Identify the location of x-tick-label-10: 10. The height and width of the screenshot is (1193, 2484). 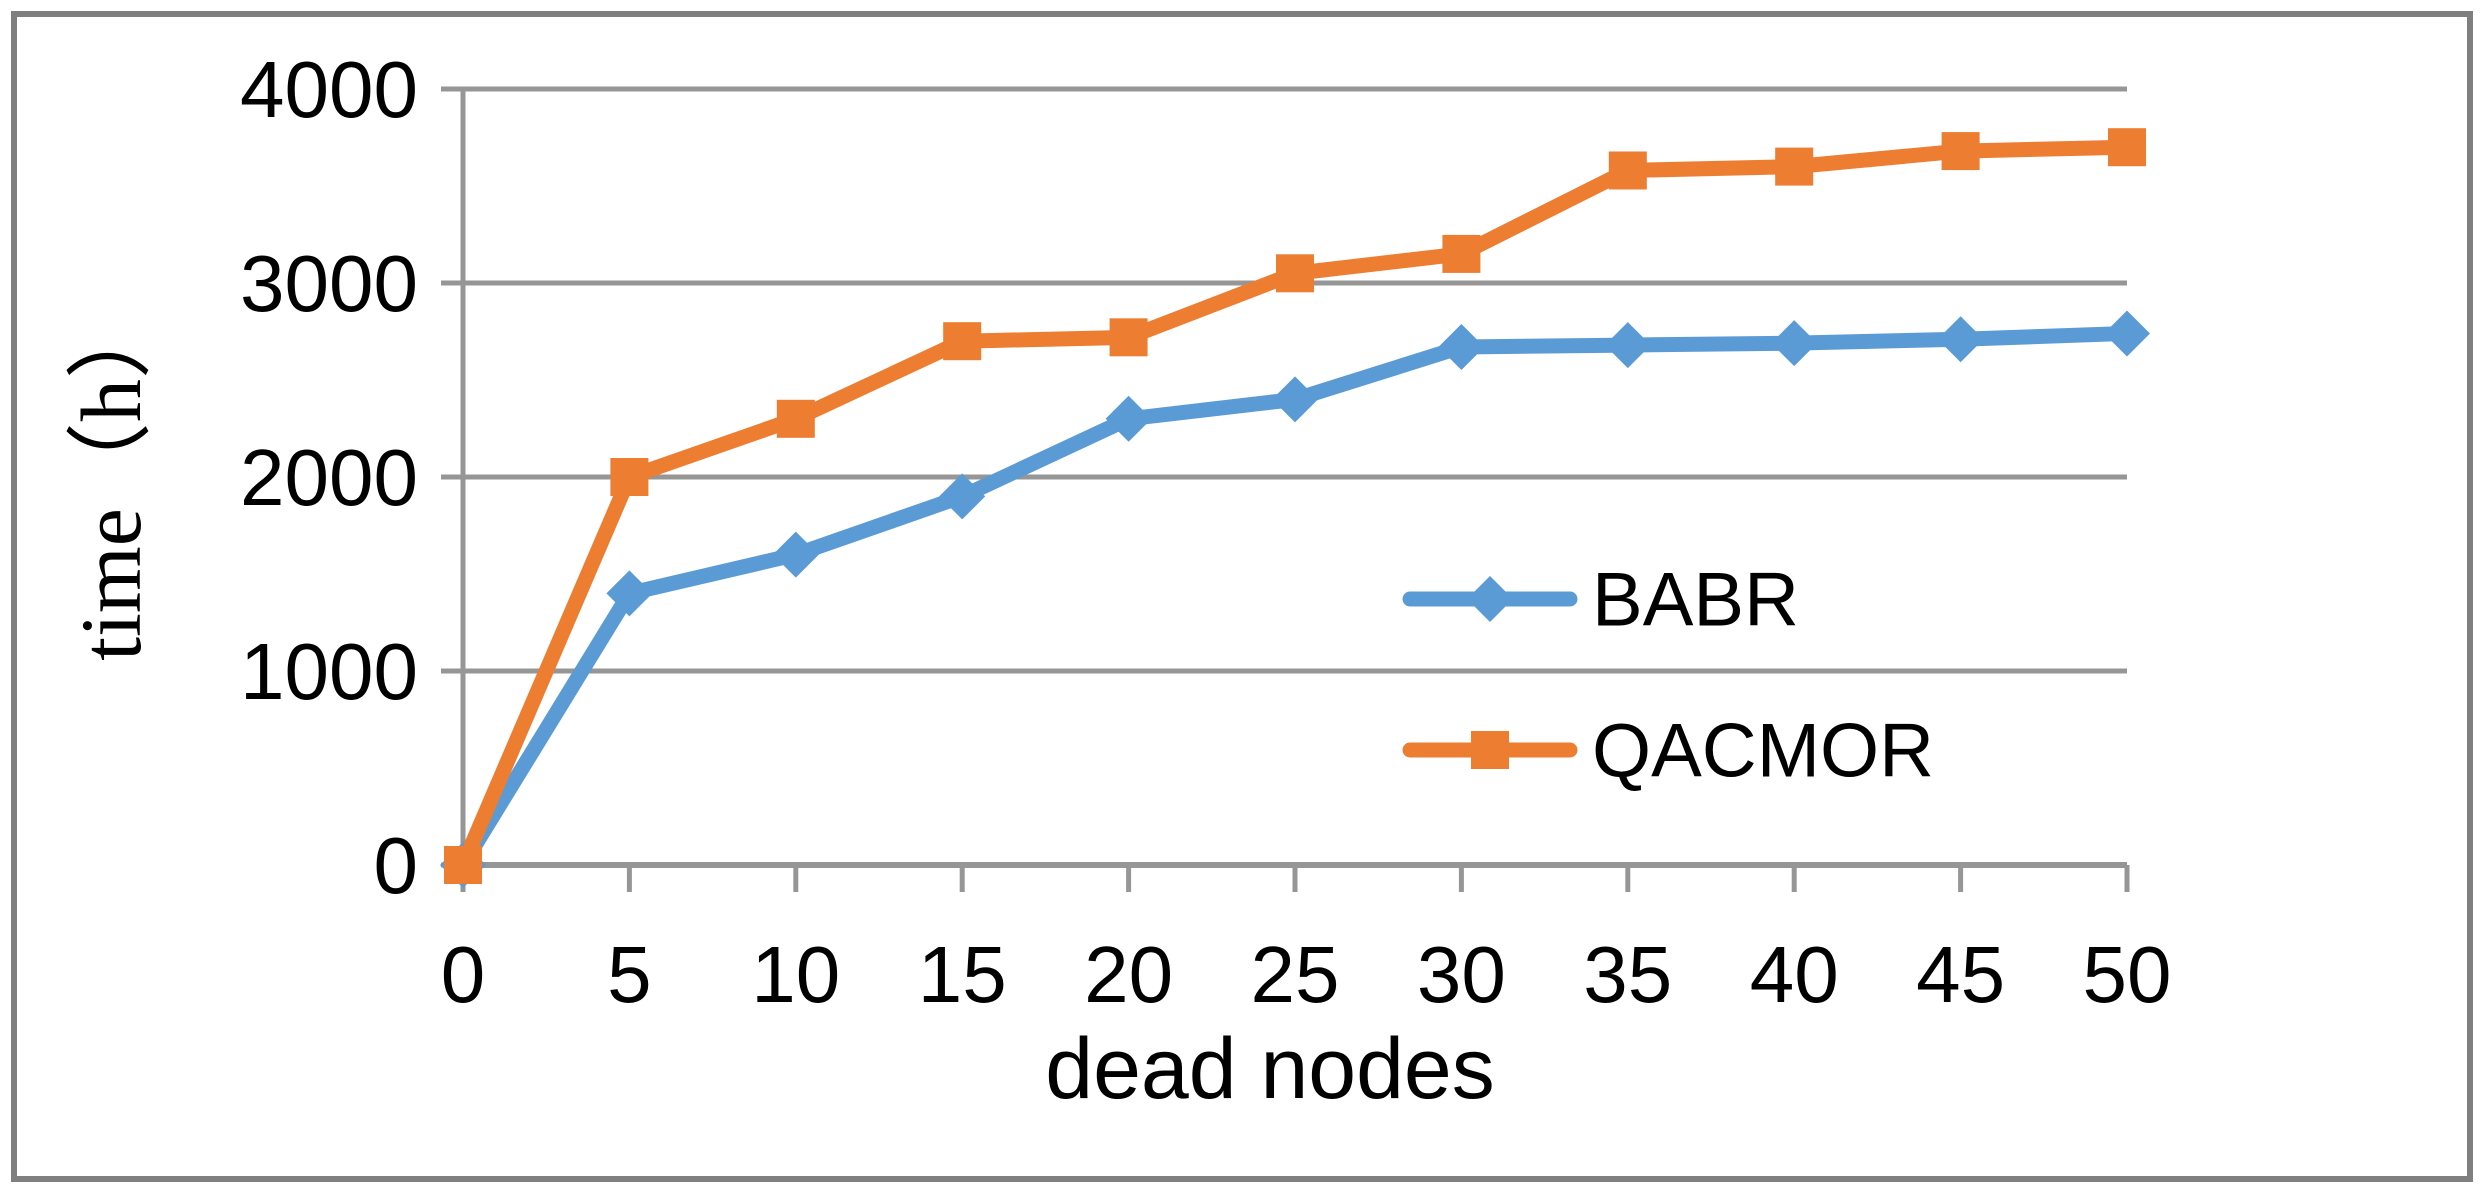
(795, 974).